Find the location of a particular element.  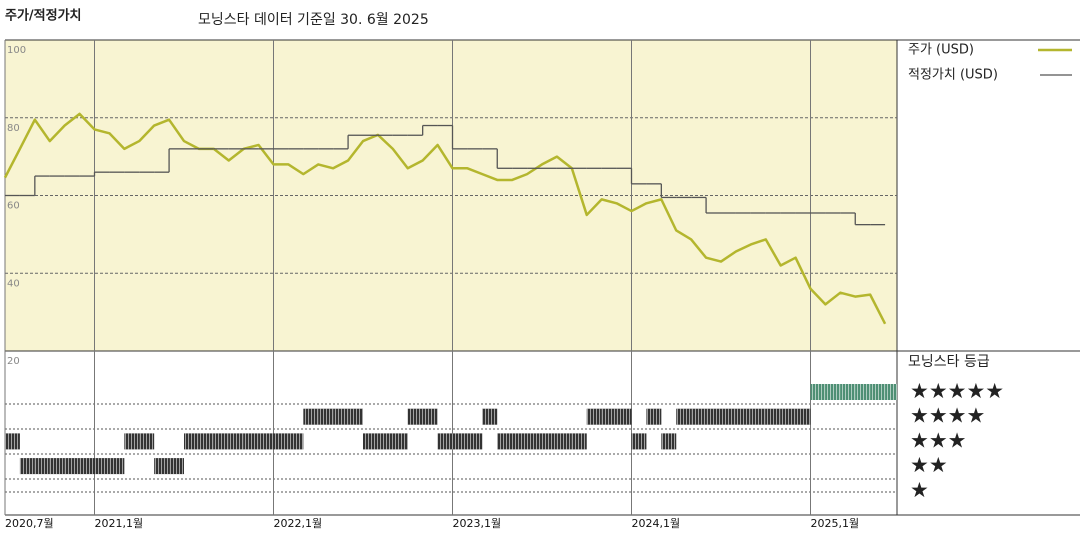

x-tick-label: 2022,1월 is located at coordinates (298, 523).